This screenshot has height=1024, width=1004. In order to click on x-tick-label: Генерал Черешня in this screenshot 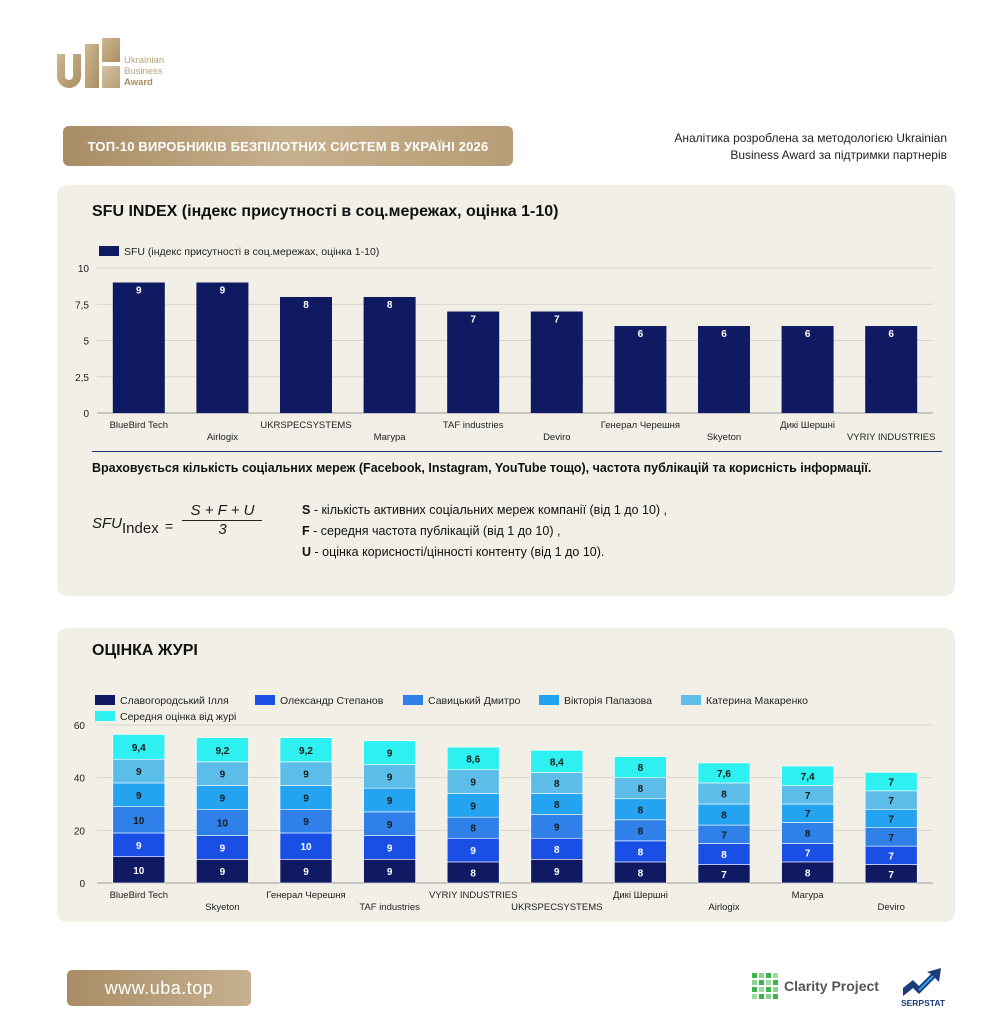, I will do `click(305, 895)`.